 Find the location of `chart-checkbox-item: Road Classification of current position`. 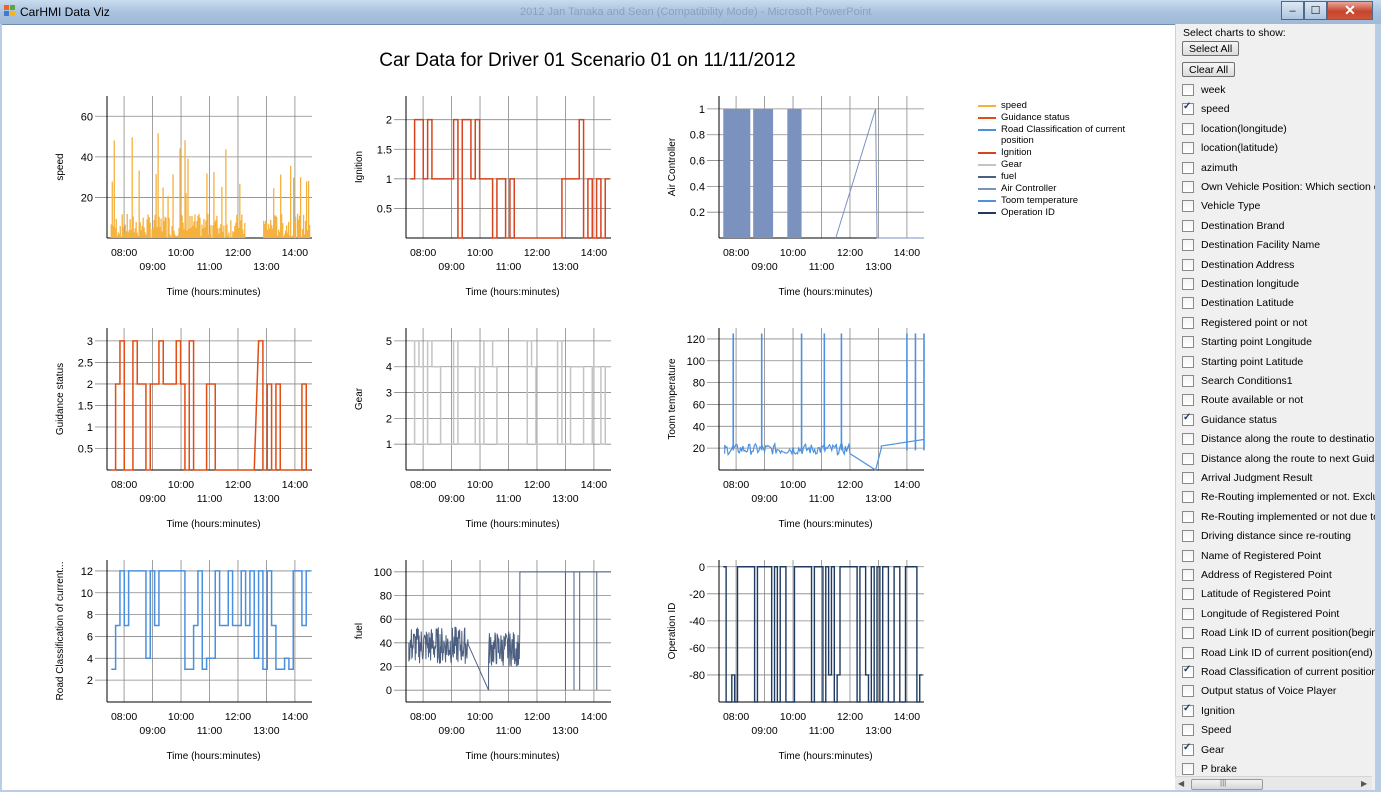

chart-checkbox-item: Road Classification of current position is located at coordinates (1278, 672).